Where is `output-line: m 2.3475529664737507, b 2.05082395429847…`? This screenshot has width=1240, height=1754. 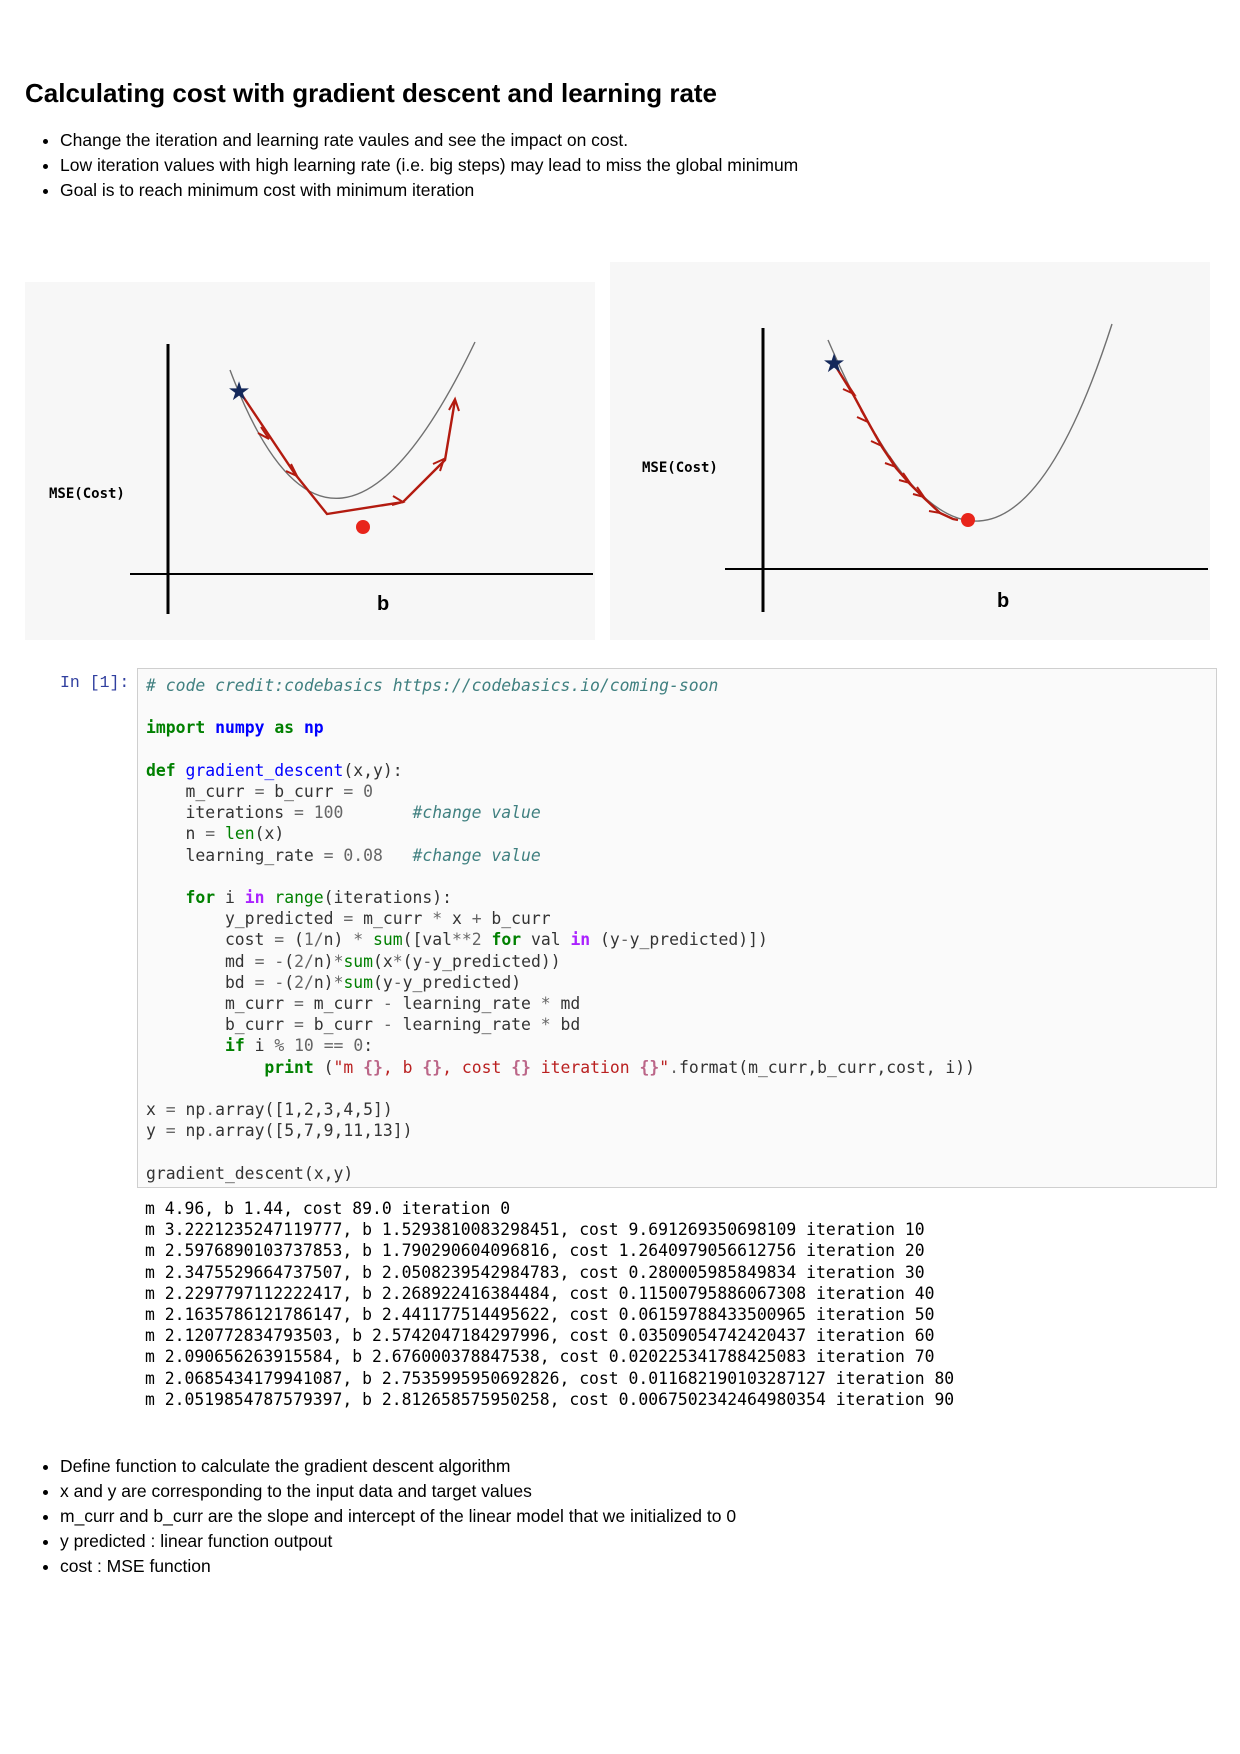 output-line: m 2.3475529664737507, b 2.05082395429847… is located at coordinates (535, 1272).